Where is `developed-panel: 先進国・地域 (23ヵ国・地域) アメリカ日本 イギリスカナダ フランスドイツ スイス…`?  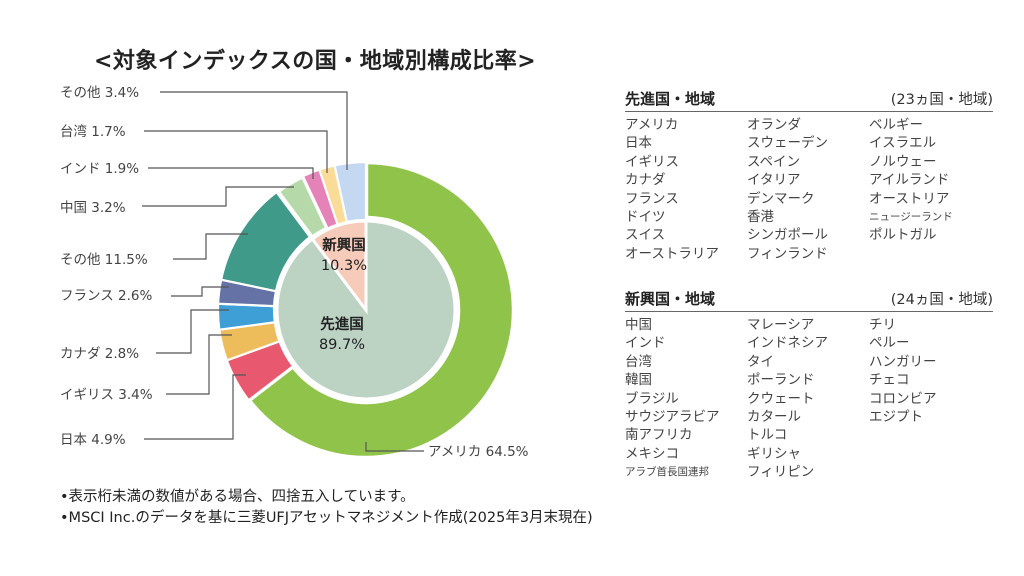 developed-panel: 先進国・地域 (23ヵ国・地域) アメリカ日本 イギリスカナダ フランスドイツ スイス… is located at coordinates (809, 175).